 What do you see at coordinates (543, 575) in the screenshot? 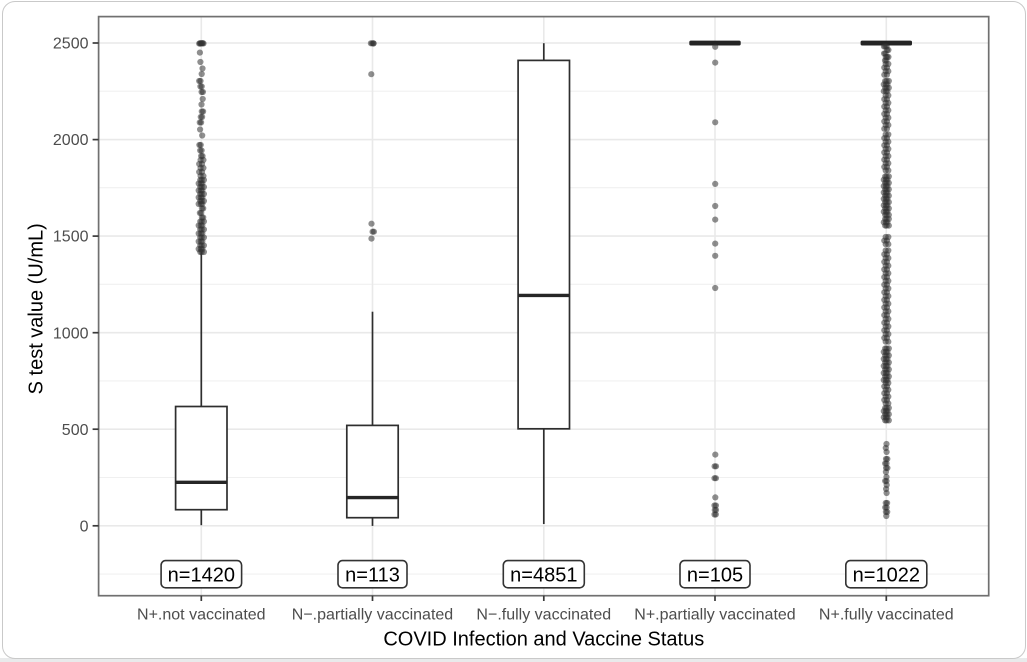
I see `svg-text: n=4851` at bounding box center [543, 575].